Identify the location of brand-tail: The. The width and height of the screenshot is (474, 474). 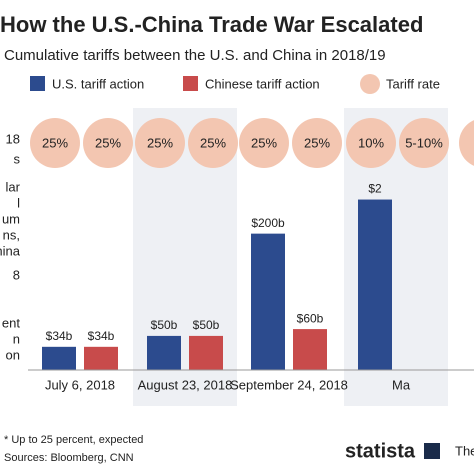
(464, 450).